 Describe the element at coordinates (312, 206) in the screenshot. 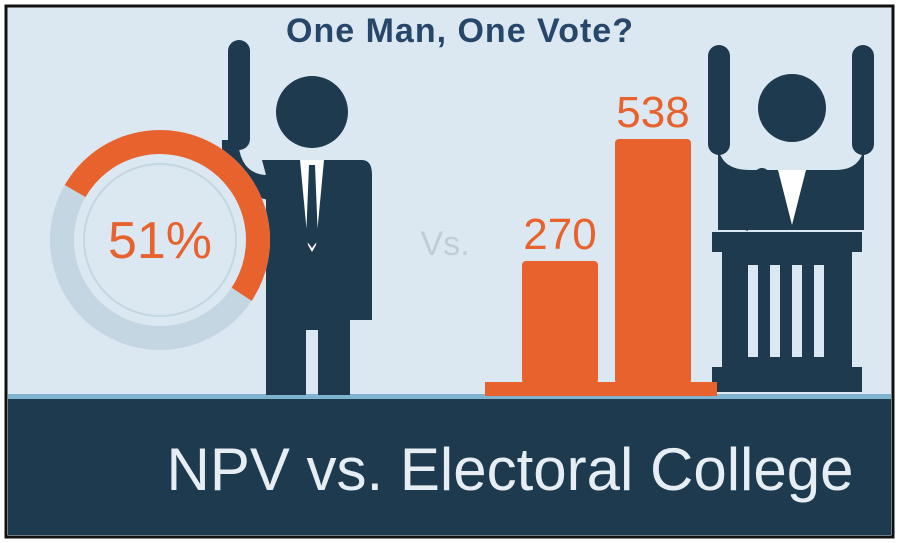

I see `tie` at that location.